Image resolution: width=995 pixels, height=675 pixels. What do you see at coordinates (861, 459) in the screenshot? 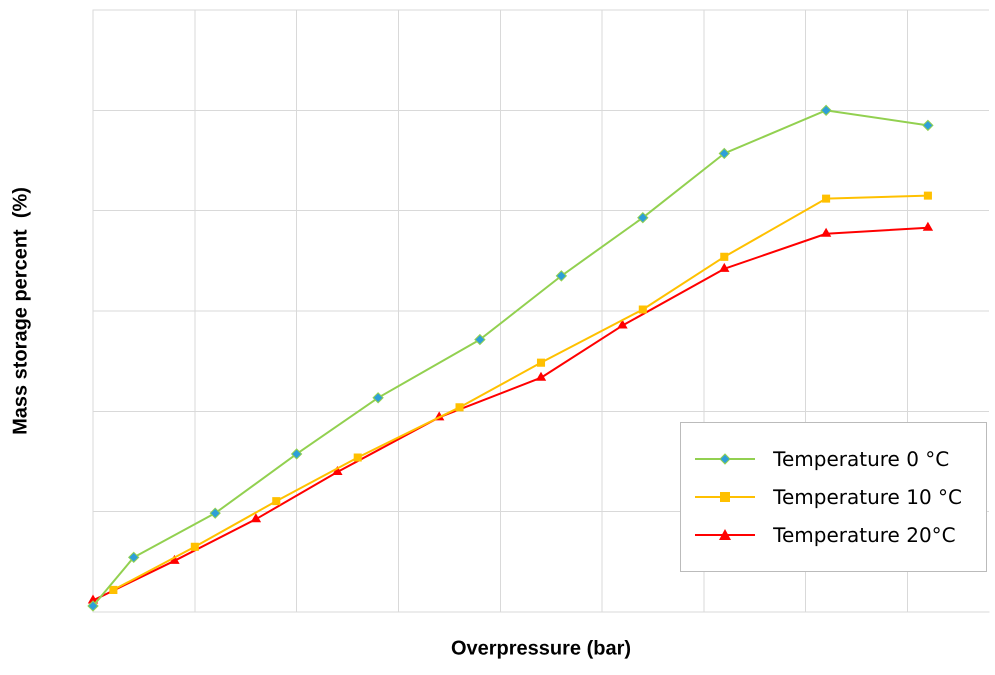
I see `legend-label: Temperature 0 °C` at bounding box center [861, 459].